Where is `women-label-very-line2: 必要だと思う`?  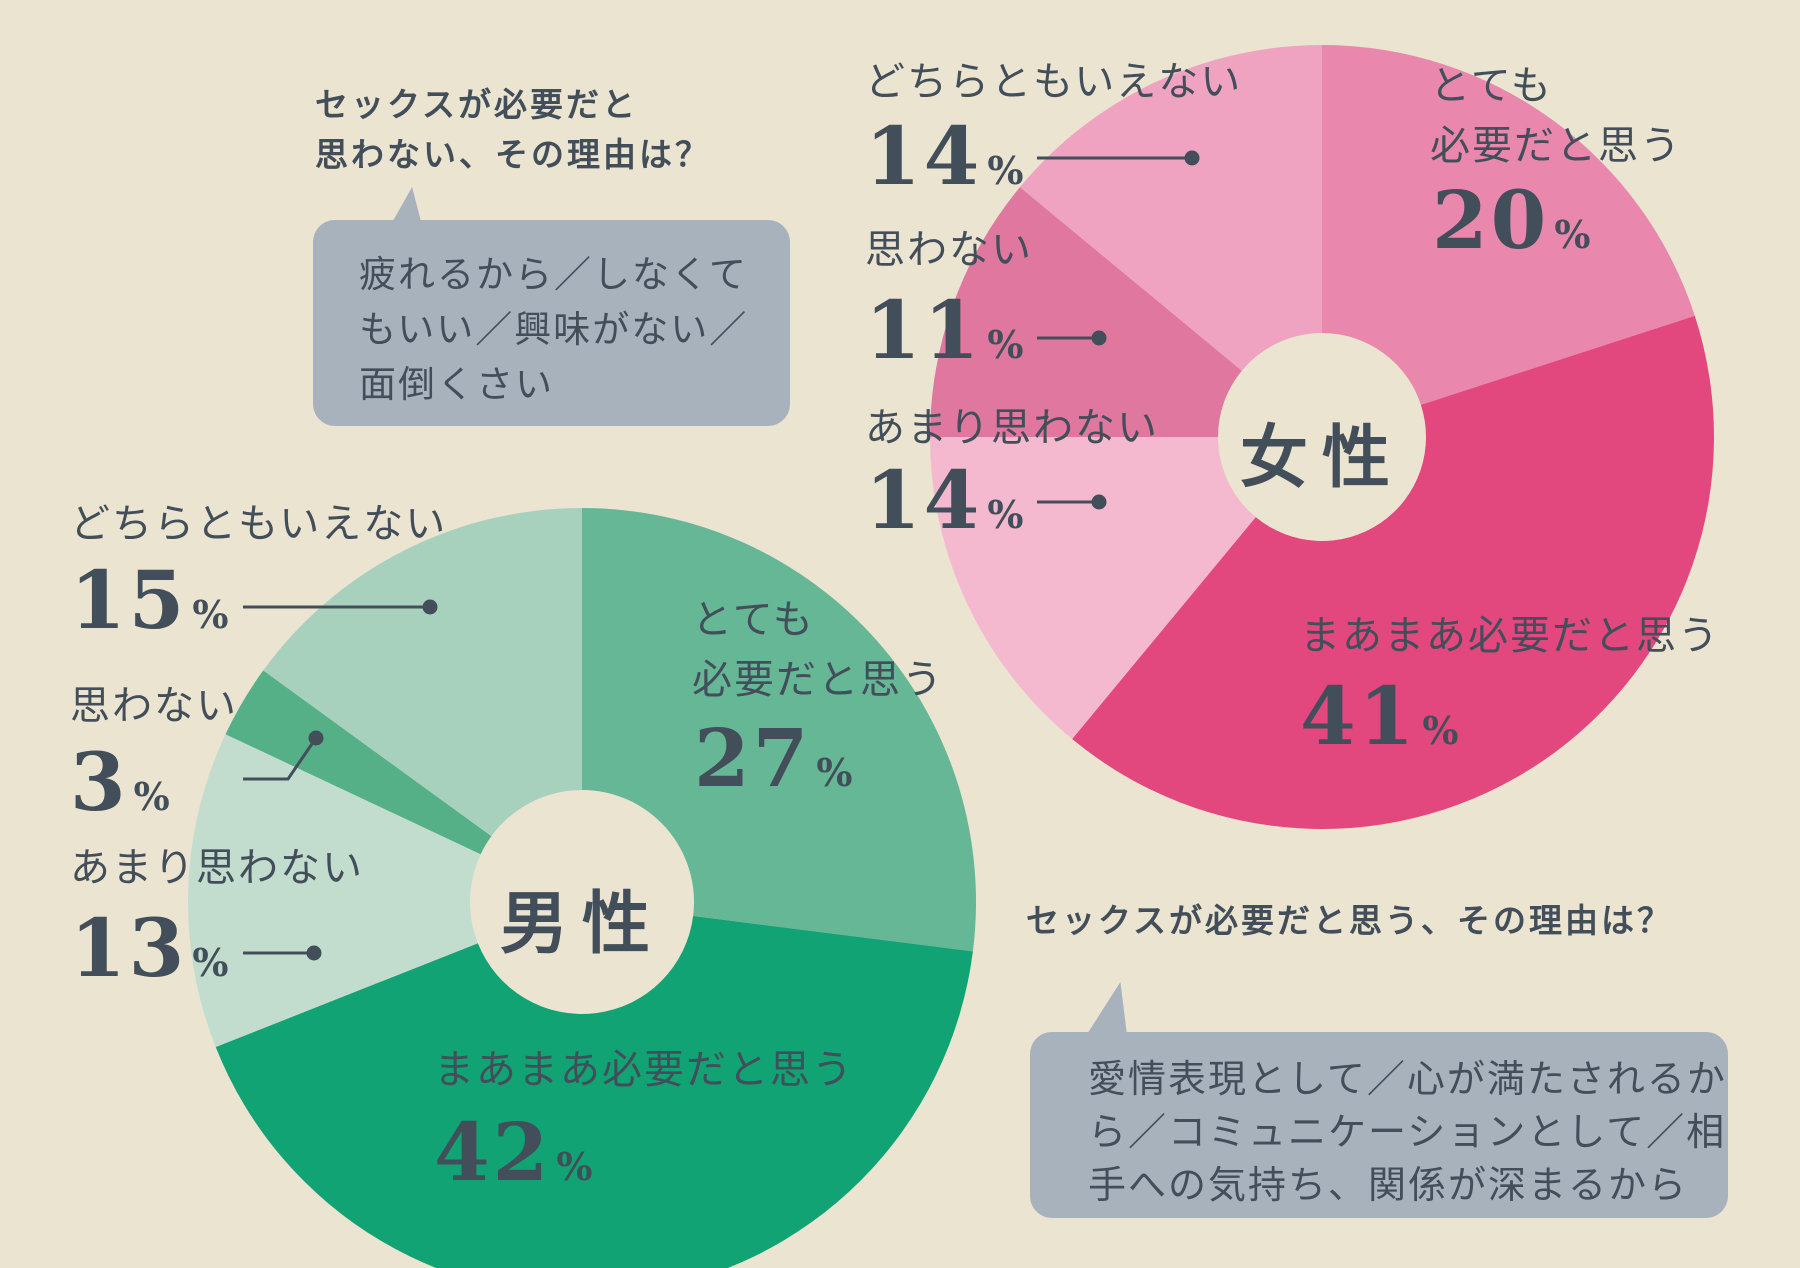
women-label-very-line2: 必要だと思う is located at coordinates (1556, 146).